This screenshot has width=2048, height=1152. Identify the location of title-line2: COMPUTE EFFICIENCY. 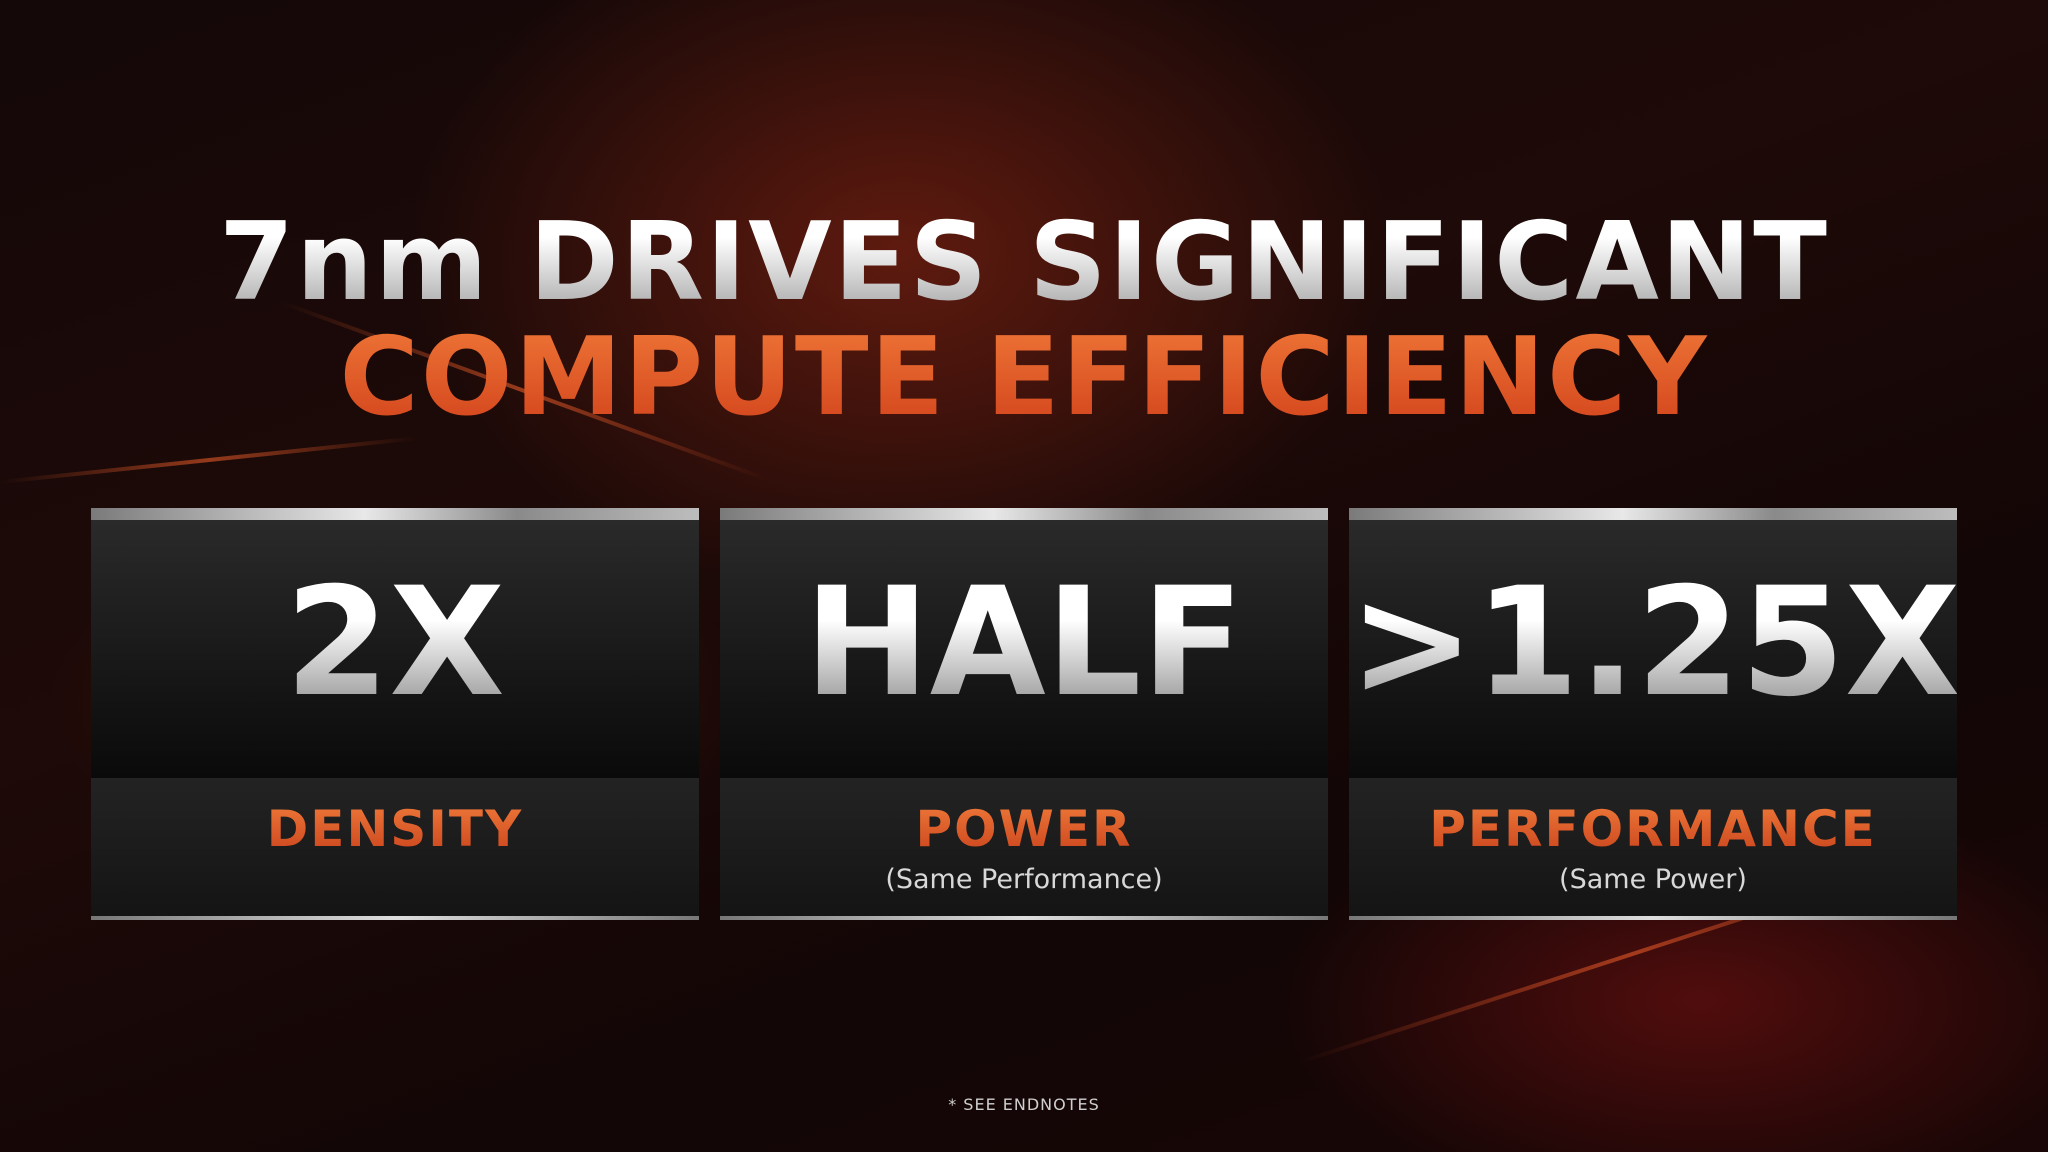
(1024, 377).